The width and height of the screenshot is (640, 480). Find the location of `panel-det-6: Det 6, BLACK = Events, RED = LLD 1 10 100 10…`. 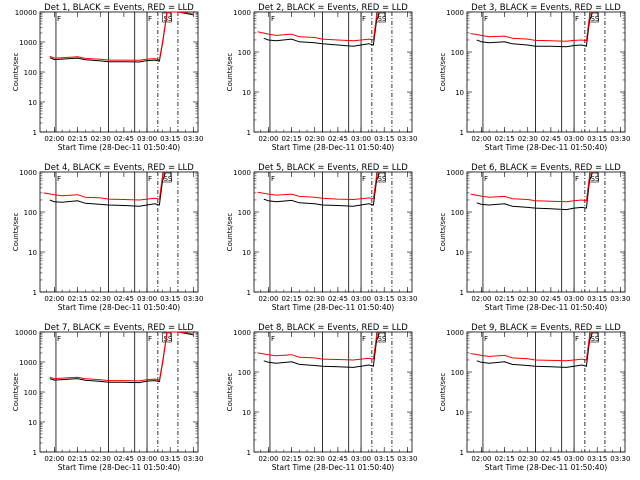

panel-det-6: Det 6, BLACK = Events, RED = LLD 1 10 100 10… is located at coordinates (534, 237).